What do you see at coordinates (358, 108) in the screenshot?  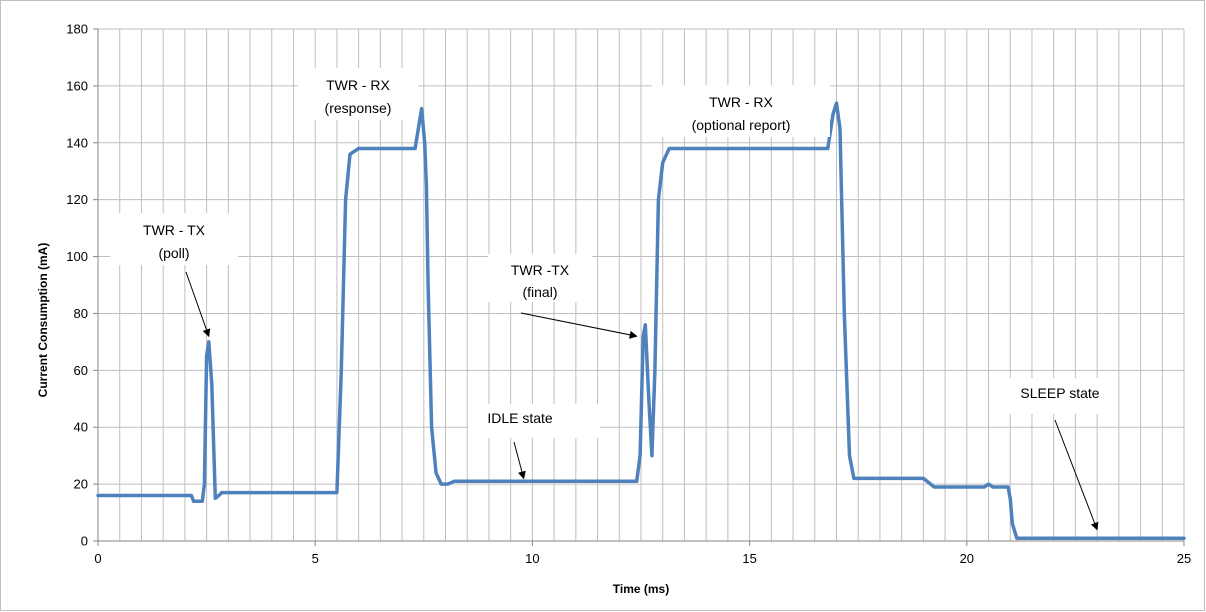 I see `annotation-label: (response)` at bounding box center [358, 108].